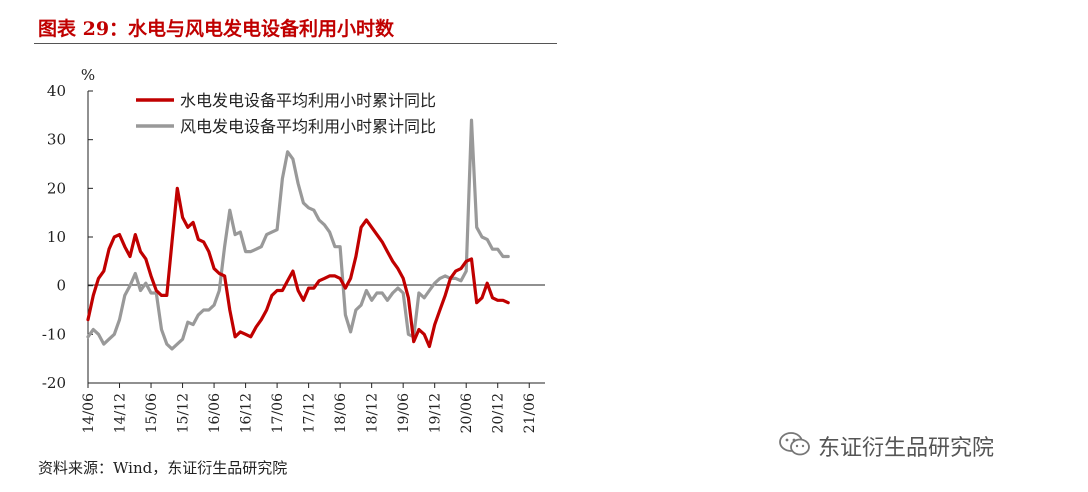  What do you see at coordinates (795, 446) in the screenshot?
I see `wechat-icon` at bounding box center [795, 446].